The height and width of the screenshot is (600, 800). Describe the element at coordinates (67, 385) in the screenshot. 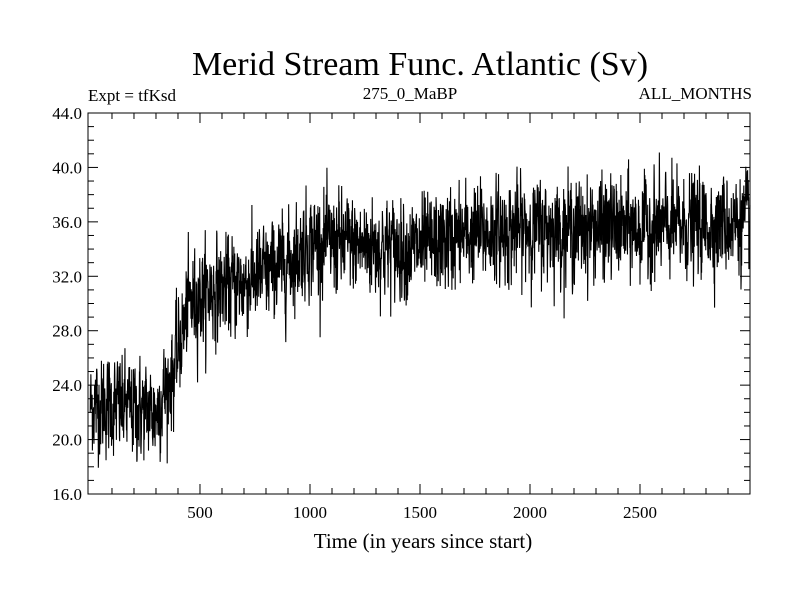

I see `y-tick-label: 24.0` at that location.